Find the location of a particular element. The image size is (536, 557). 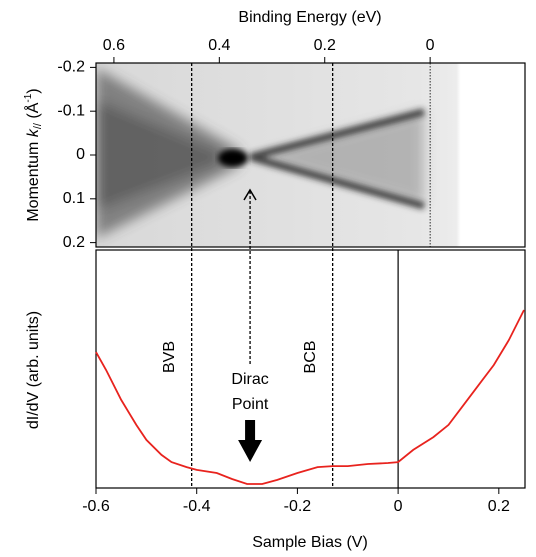

bottom-y-title: dI/dV (arb. units) is located at coordinates (33, 370).